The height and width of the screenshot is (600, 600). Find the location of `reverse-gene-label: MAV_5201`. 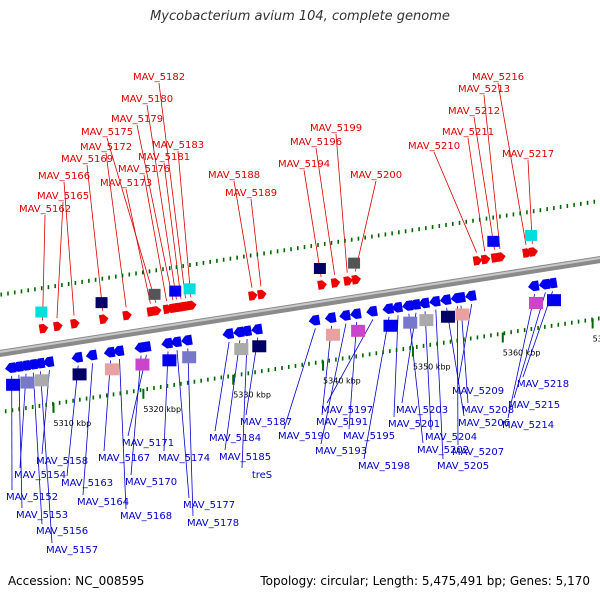

reverse-gene-label: MAV_5201 is located at coordinates (414, 424).